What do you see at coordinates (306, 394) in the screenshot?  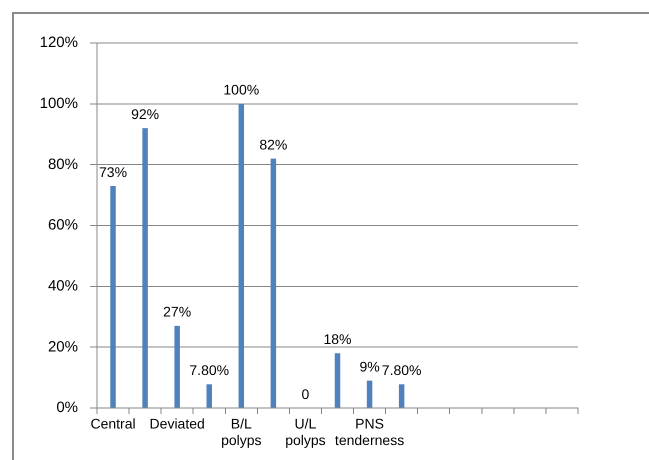 I see `data-label: 0` at bounding box center [306, 394].